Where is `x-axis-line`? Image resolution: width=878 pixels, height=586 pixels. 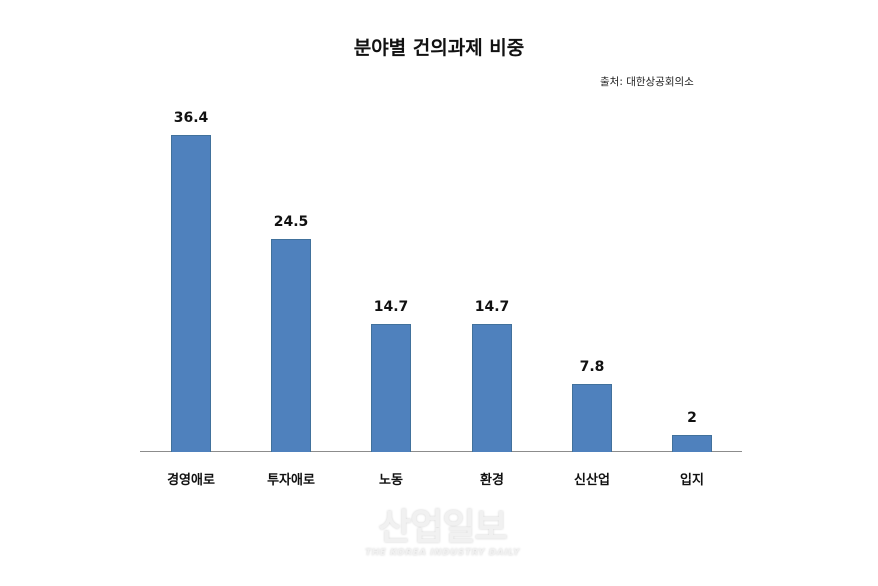
x-axis-line is located at coordinates (441, 451).